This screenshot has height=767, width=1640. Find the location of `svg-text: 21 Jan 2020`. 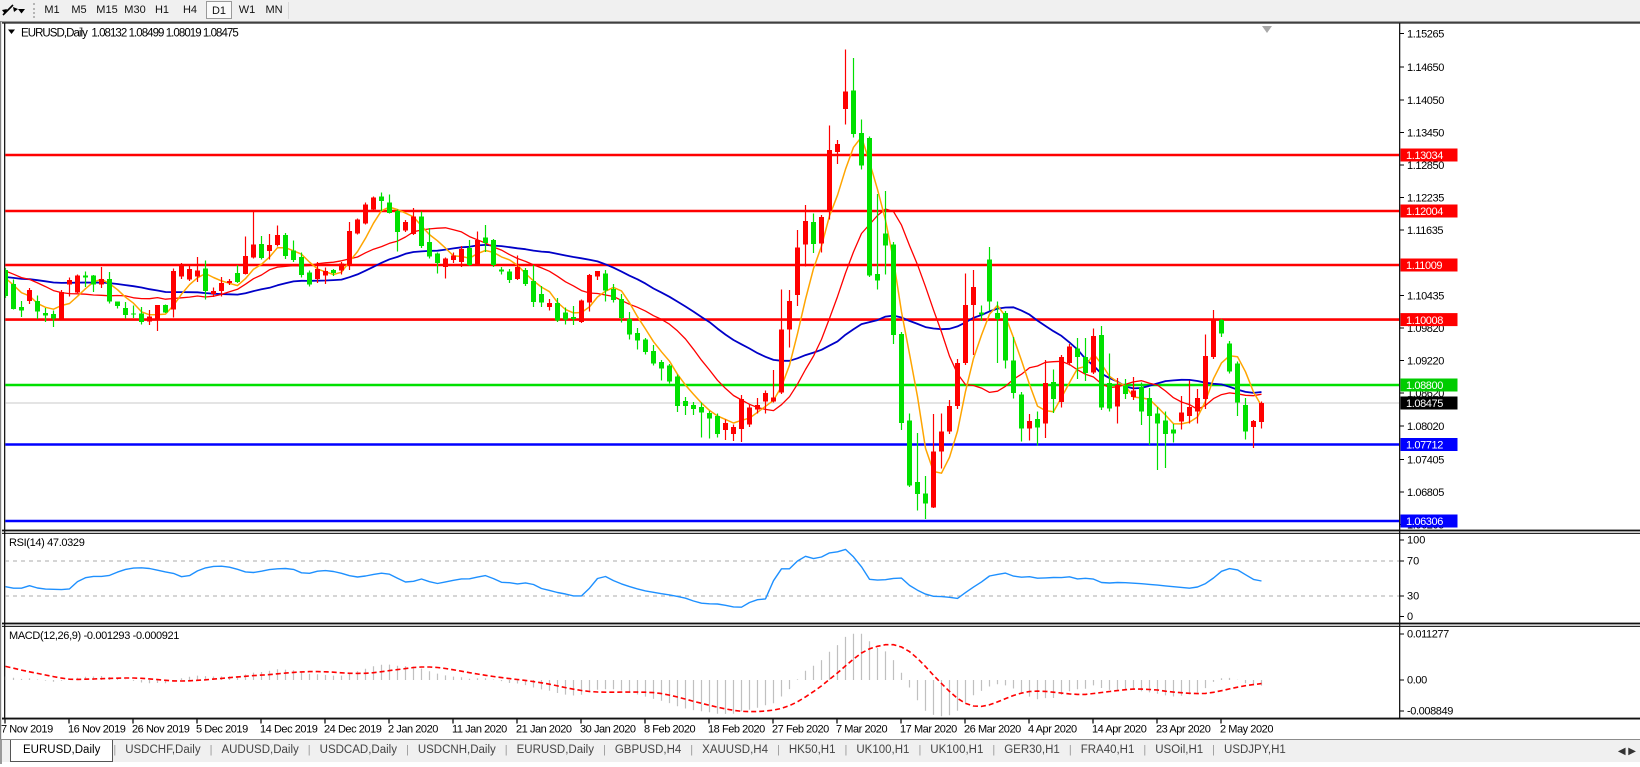

svg-text: 21 Jan 2020 is located at coordinates (544, 730).